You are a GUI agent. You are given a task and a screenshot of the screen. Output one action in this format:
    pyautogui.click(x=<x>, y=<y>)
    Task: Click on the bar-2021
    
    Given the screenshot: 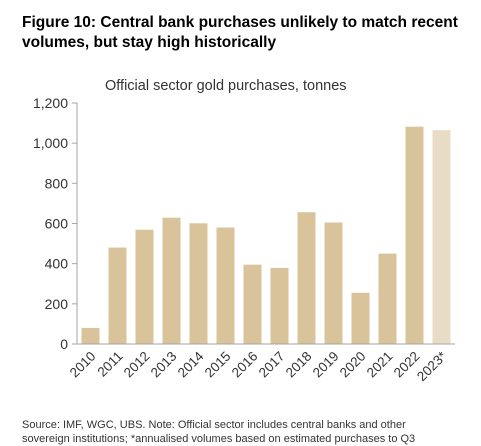 What is the action you would take?
    pyautogui.click(x=387, y=298)
    